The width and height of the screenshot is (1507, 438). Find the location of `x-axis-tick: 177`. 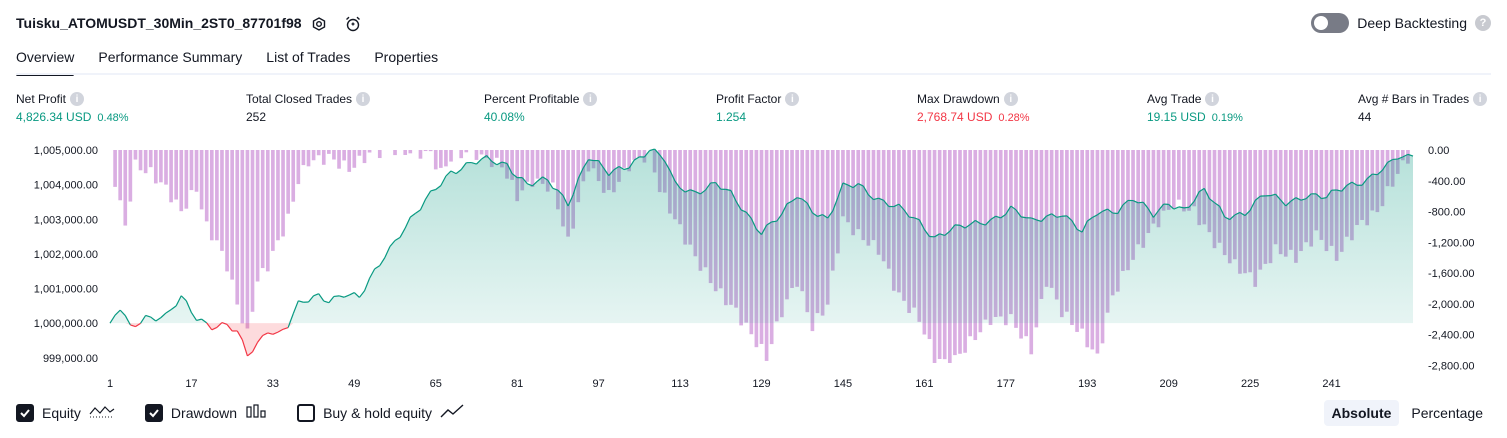

x-axis-tick: 177 is located at coordinates (1006, 384).